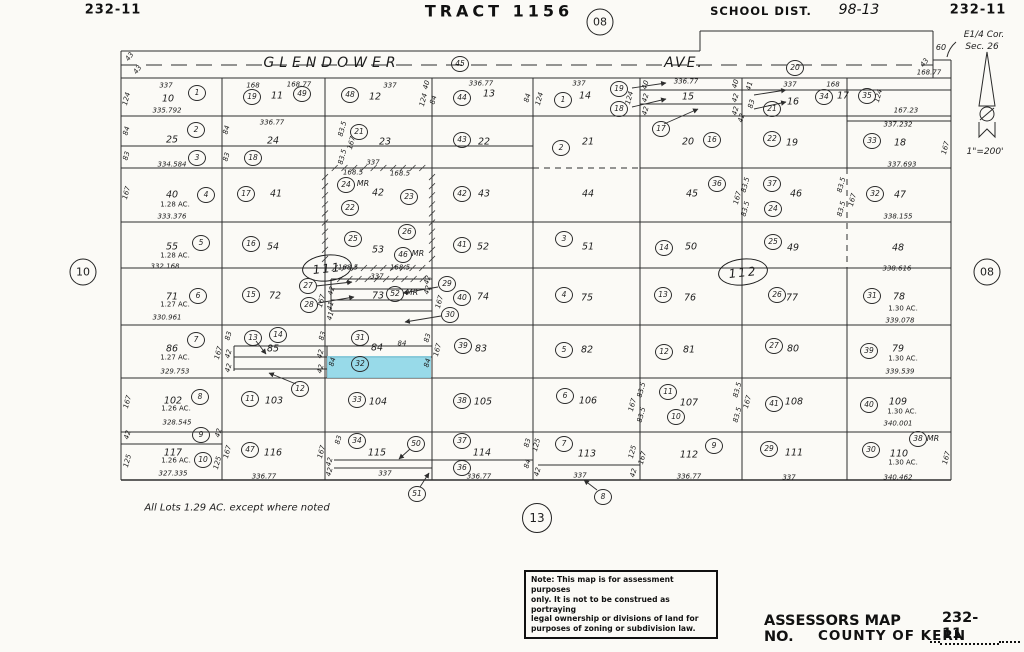  What do you see at coordinates (792, 298) in the screenshot?
I see `map-text: 77` at bounding box center [792, 298].